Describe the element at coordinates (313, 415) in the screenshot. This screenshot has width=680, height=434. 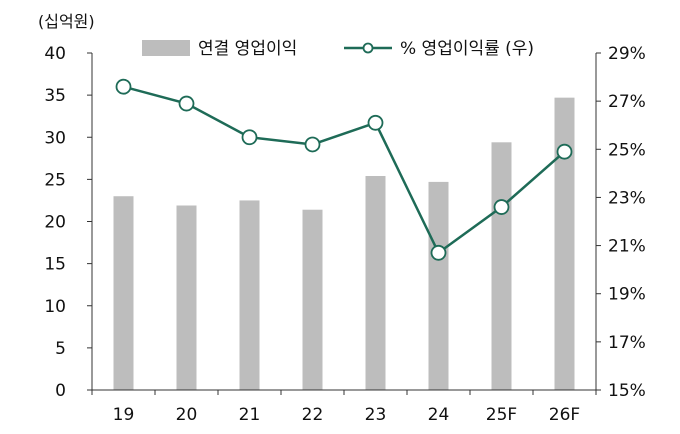
I see `x-tick-label: 22` at that location.